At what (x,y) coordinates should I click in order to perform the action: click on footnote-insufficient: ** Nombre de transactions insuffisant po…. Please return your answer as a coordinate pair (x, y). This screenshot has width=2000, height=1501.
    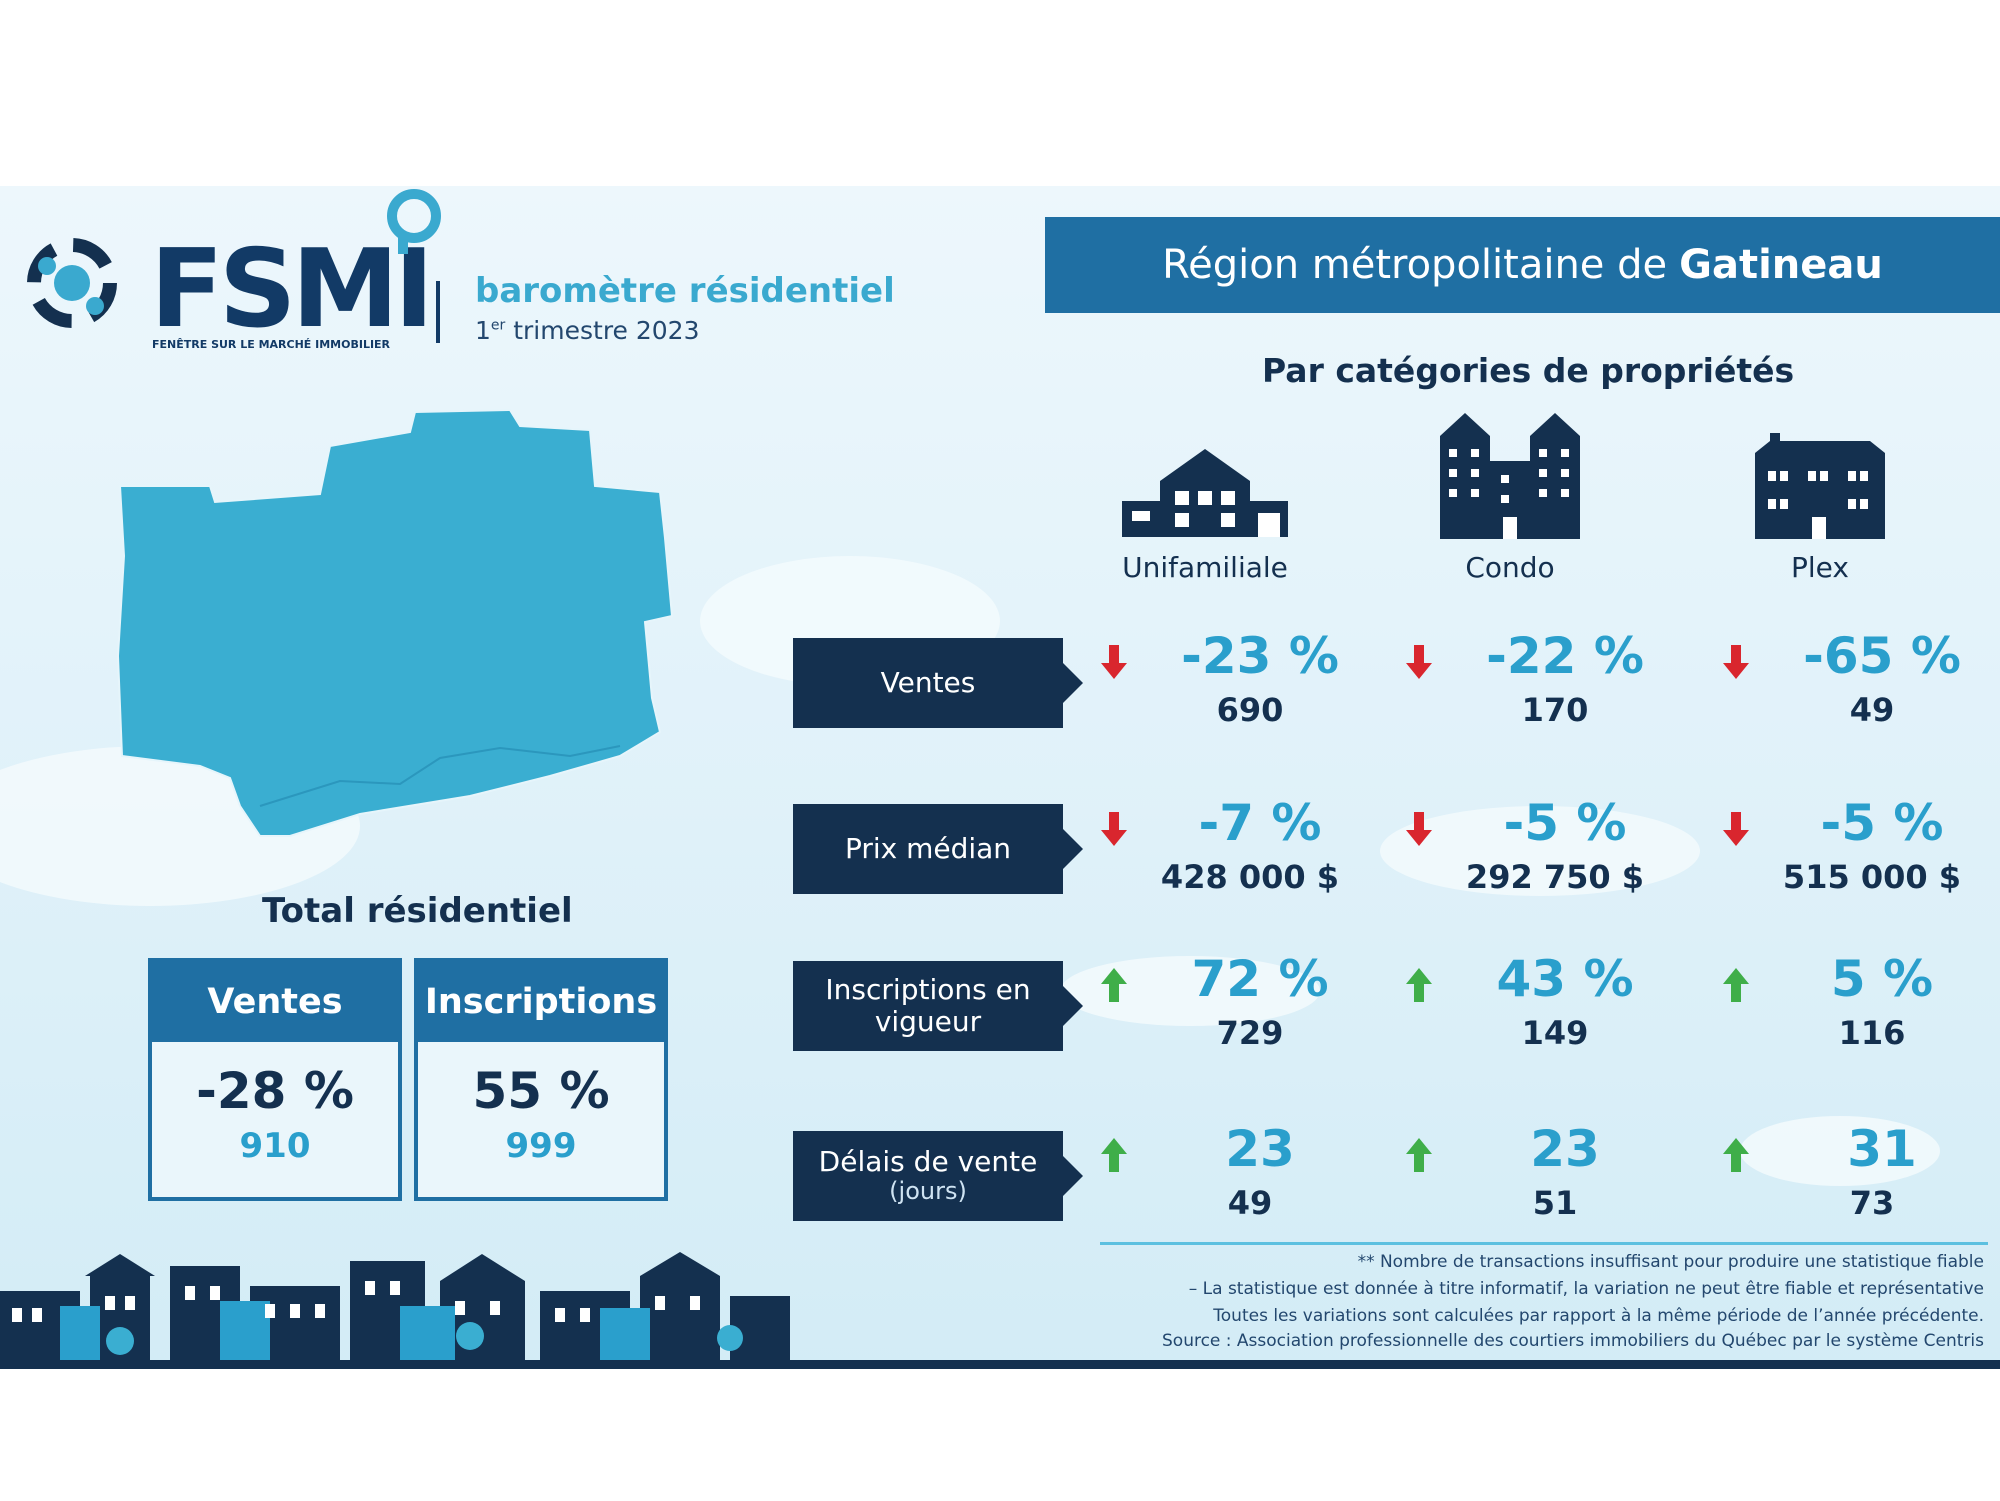
    Looking at the image, I should click on (1670, 1262).